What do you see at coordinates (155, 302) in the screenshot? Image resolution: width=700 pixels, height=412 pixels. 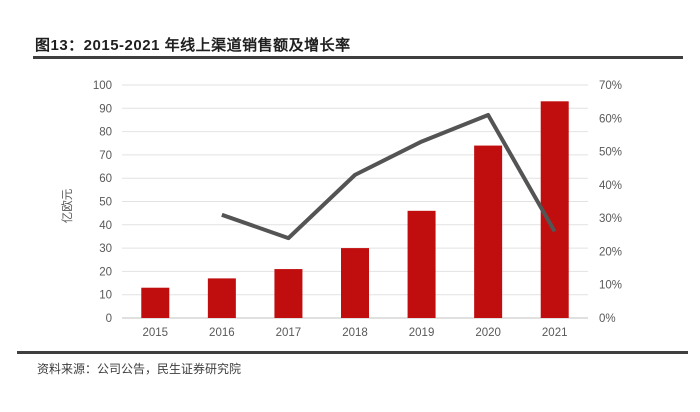 I see `sales-bar-2015` at bounding box center [155, 302].